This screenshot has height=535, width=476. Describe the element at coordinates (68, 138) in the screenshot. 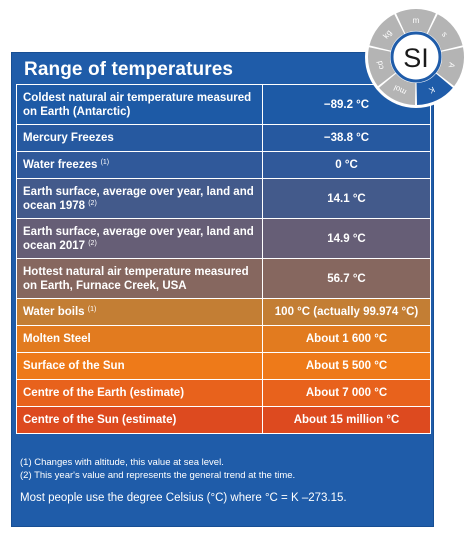

I see `row-label: Mercury Freezes` at that location.